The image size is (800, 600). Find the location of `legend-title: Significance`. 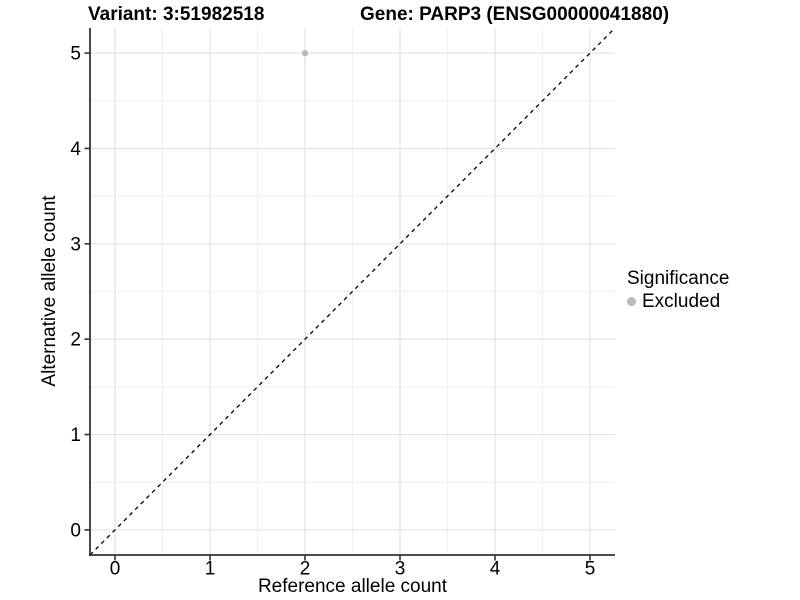

legend-title: Significance is located at coordinates (678, 278).